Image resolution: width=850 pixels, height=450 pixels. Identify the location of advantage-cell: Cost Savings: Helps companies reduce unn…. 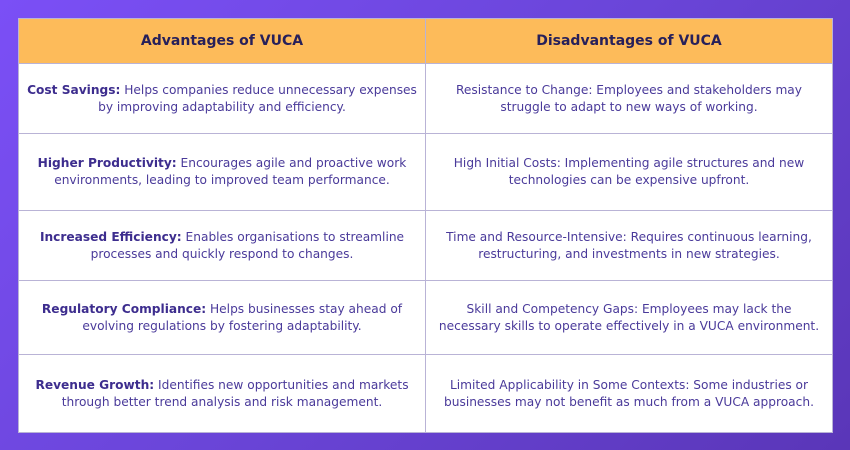
(222, 98).